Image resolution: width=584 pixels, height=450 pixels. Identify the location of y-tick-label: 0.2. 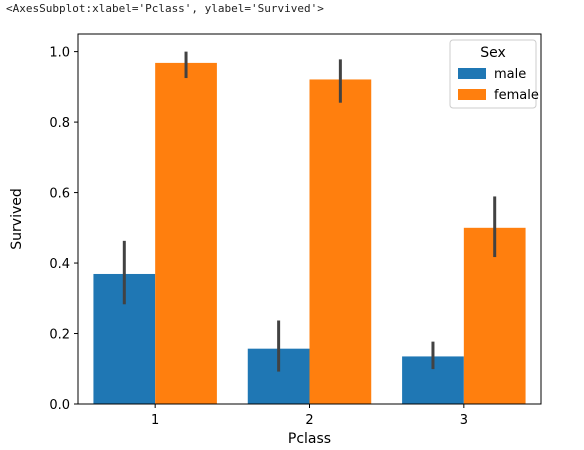
(59, 335).